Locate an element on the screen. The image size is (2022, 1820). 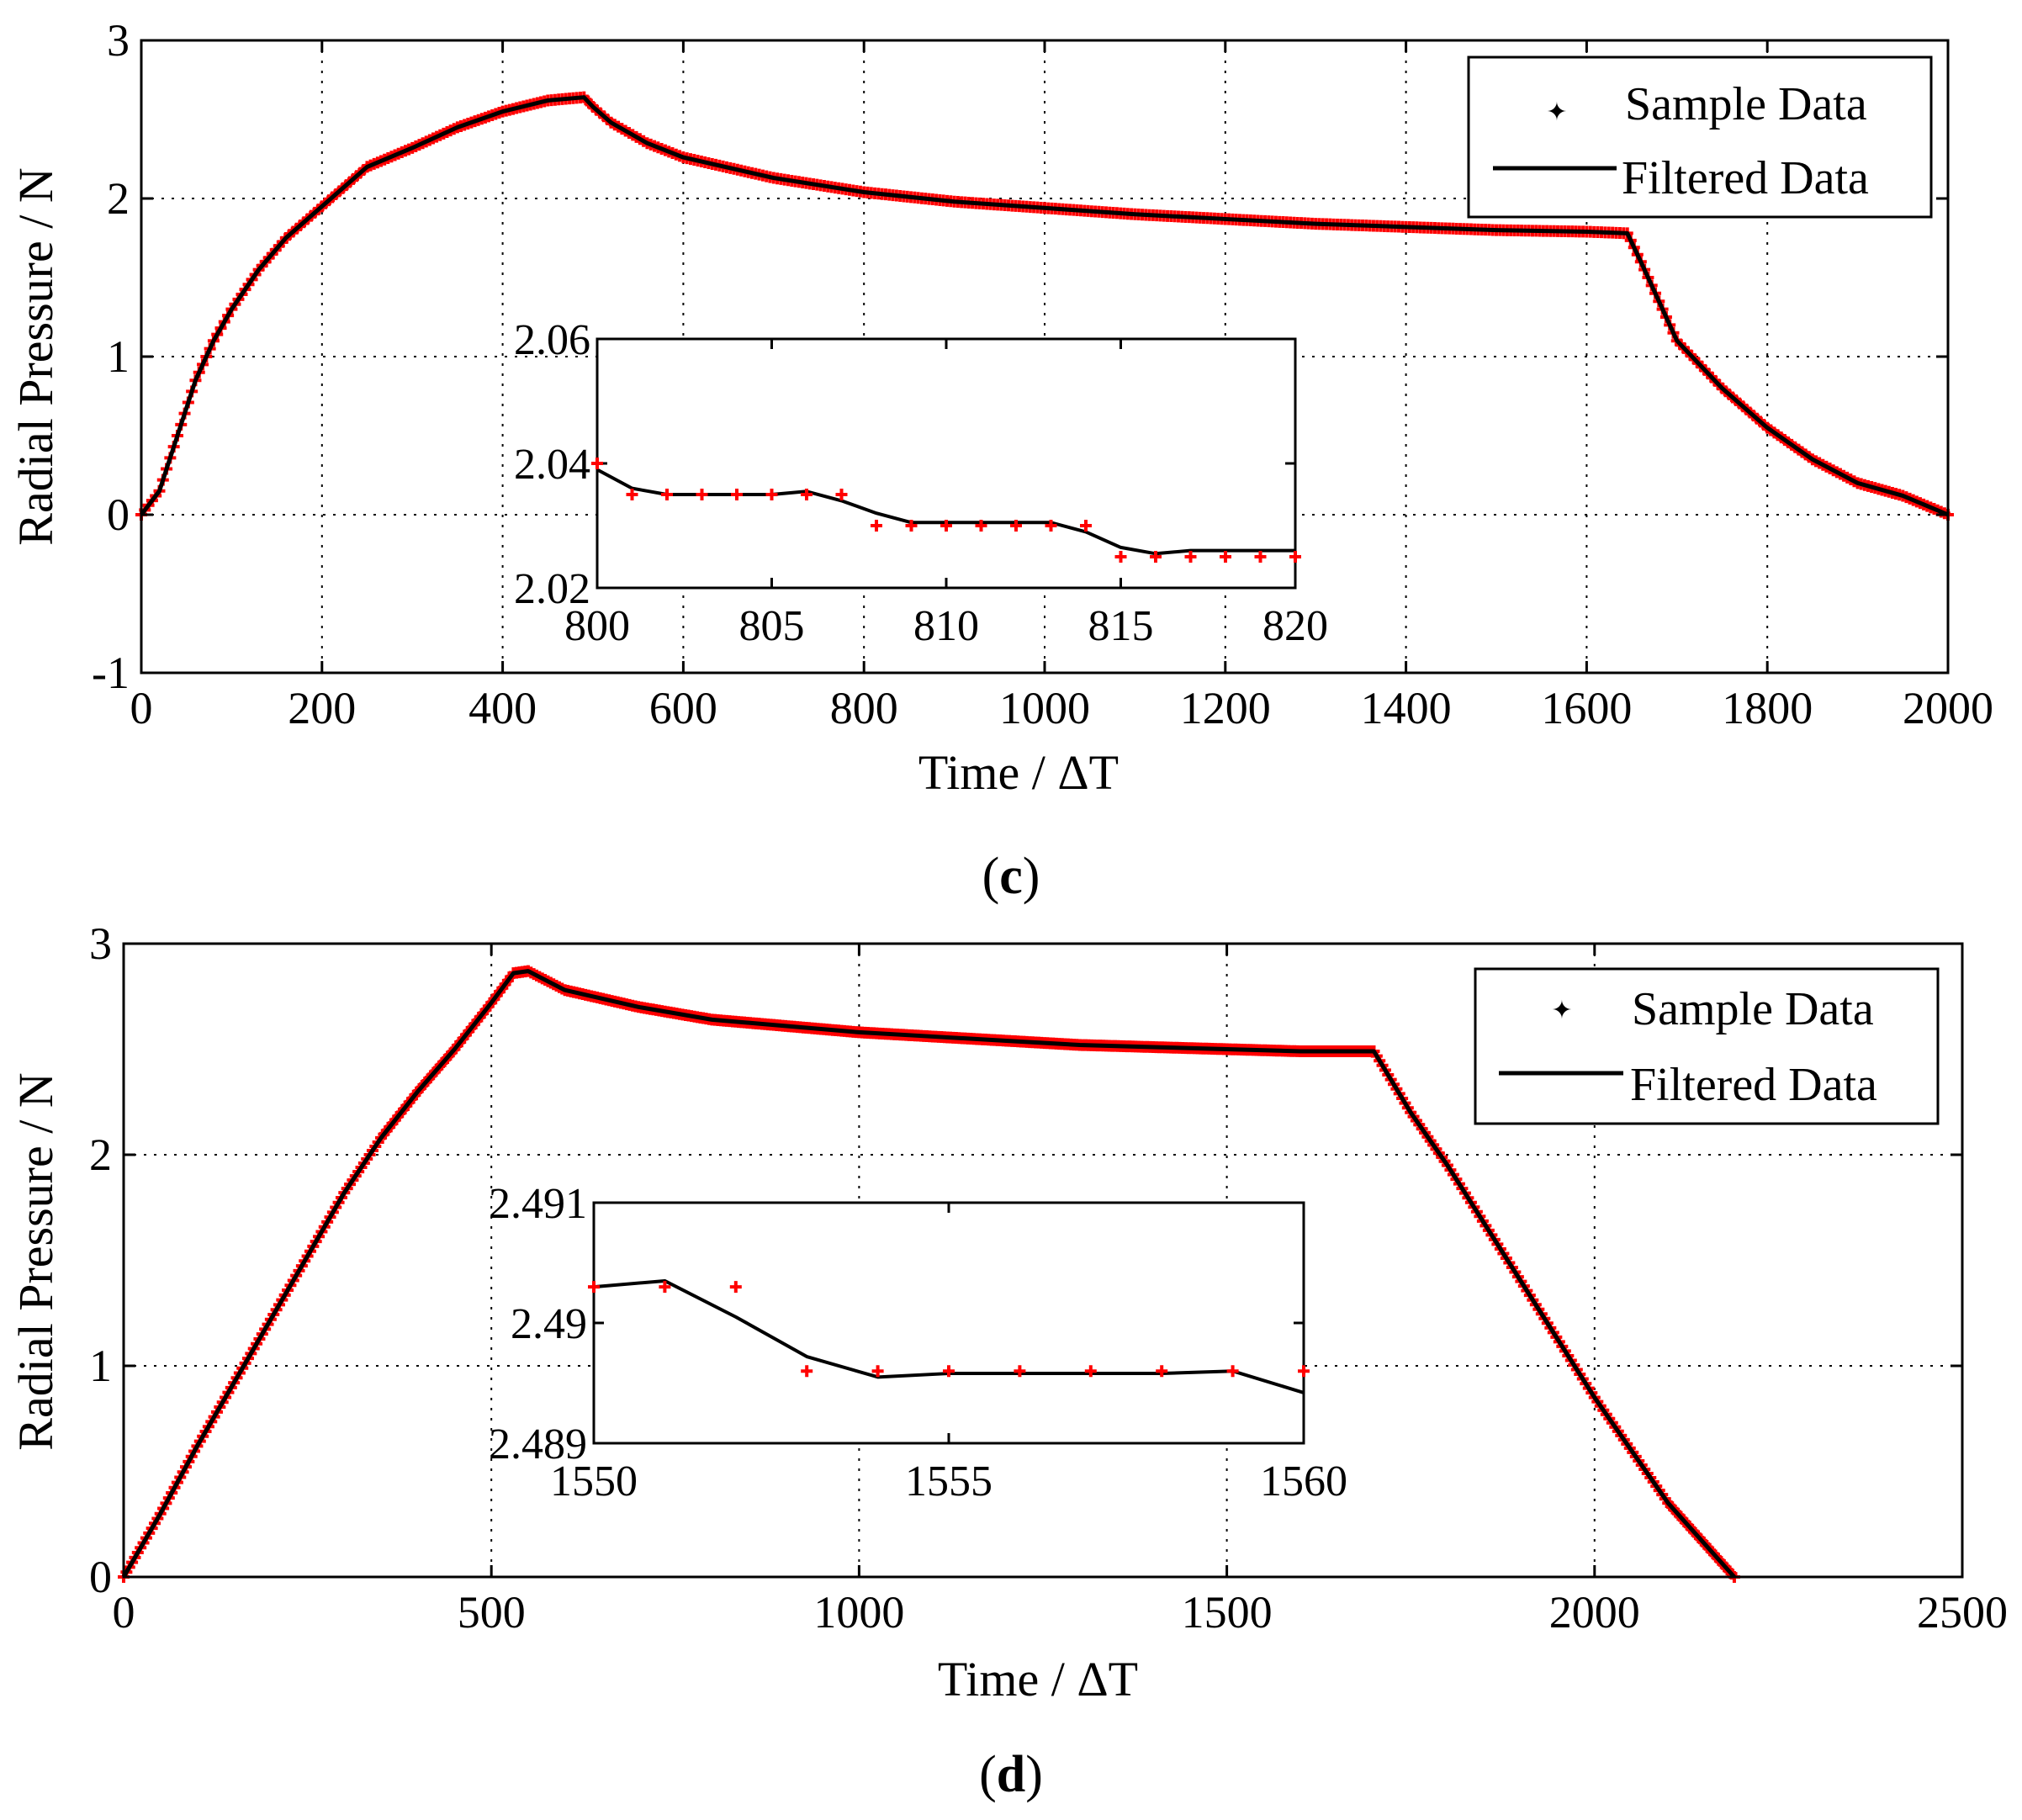
panel-d-xtick-label: 1500 is located at coordinates (1227, 1612).